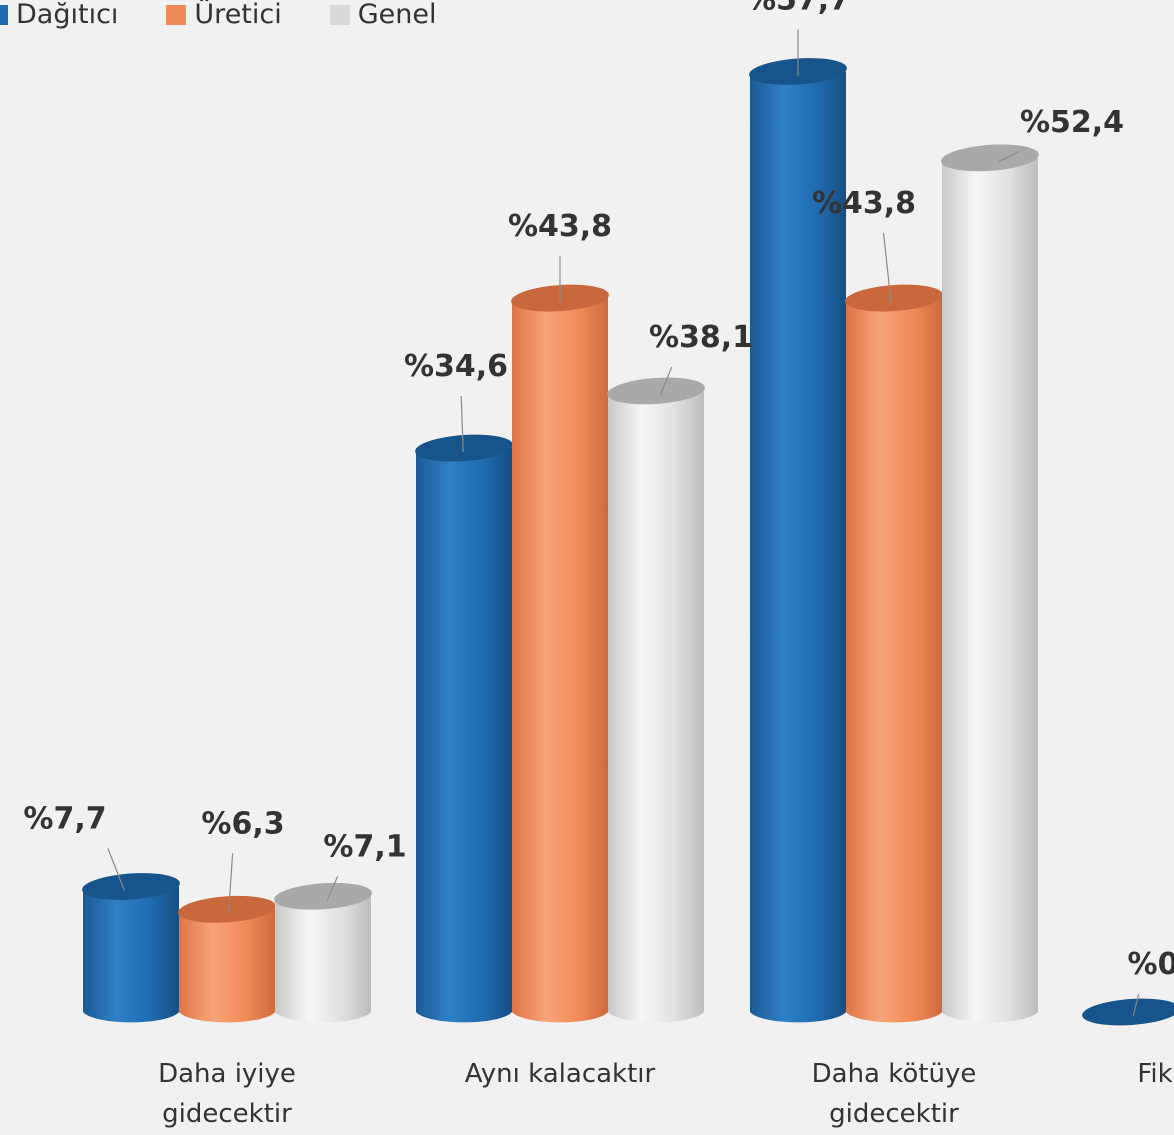  I want to click on category-label-0: Daha iyiye gidecektir, so click(227, 1094).